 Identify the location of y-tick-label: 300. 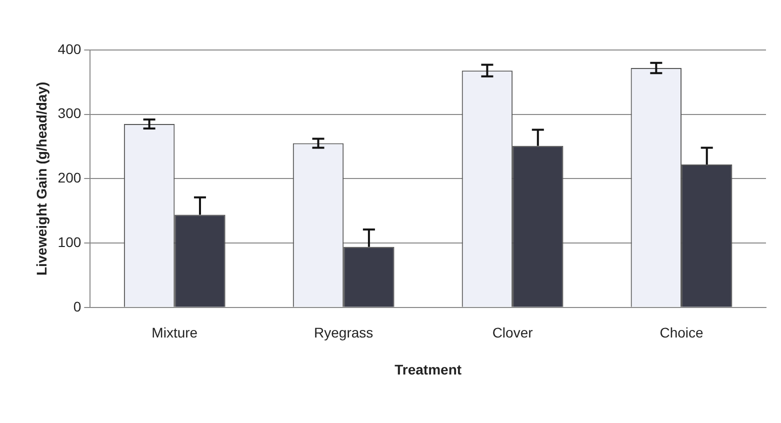
(70, 113).